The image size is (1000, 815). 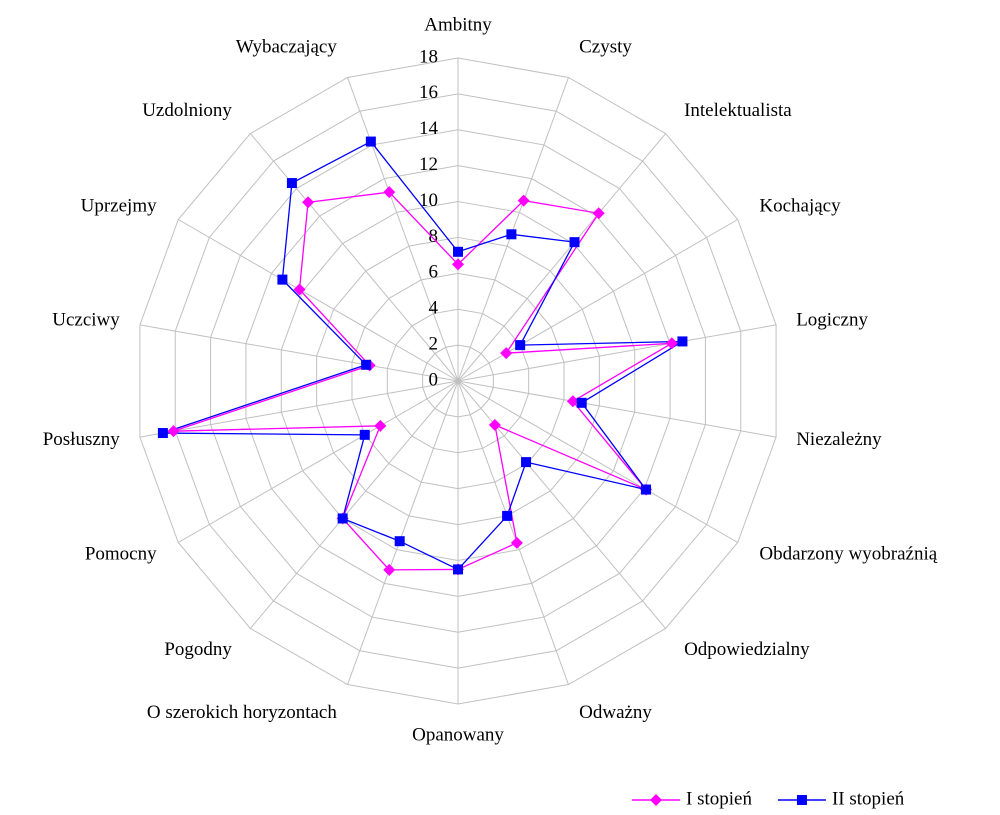 What do you see at coordinates (615, 712) in the screenshot?
I see `category-label: Odważny` at bounding box center [615, 712].